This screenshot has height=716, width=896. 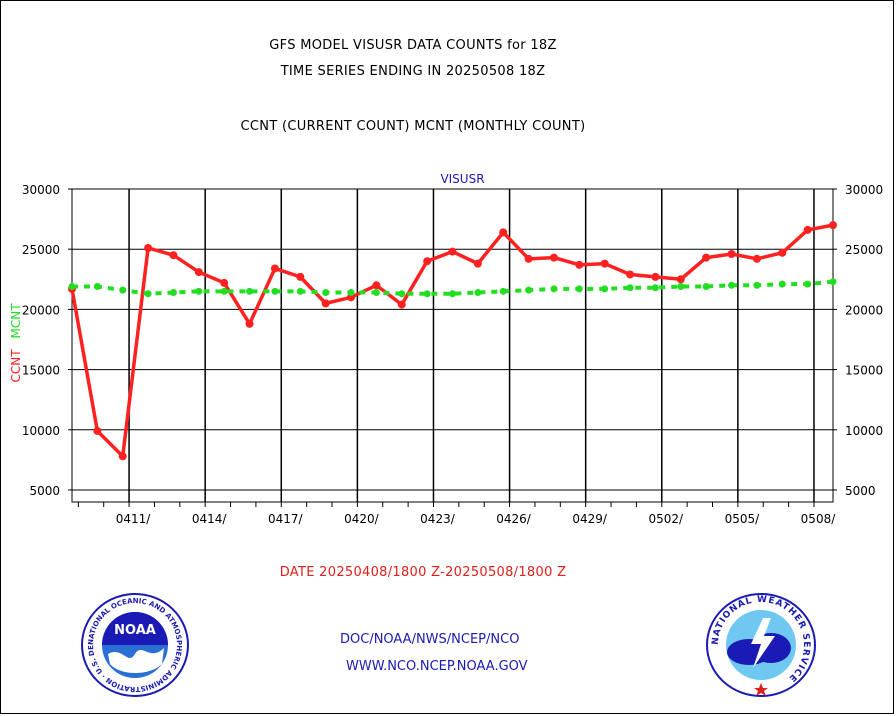 I want to click on x-tick-label: 0420/, so click(x=362, y=519).